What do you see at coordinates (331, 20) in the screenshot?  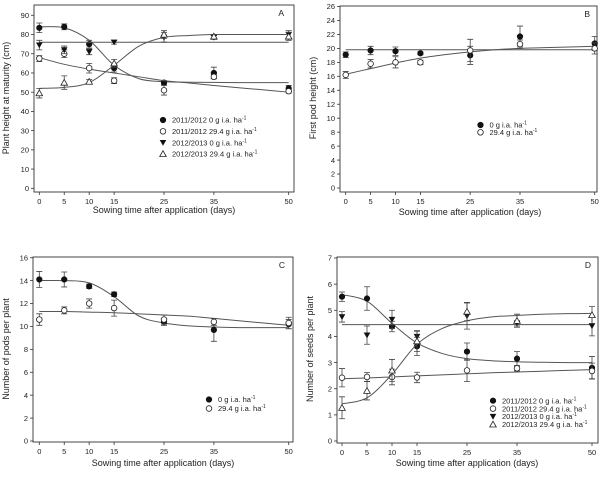 I see `y-tick-label: 24` at bounding box center [331, 20].